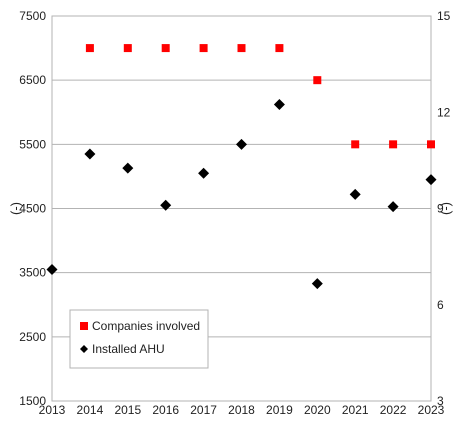  I want to click on right-axis-tick-labels: 3 6 9 12 15, so click(444, 208).